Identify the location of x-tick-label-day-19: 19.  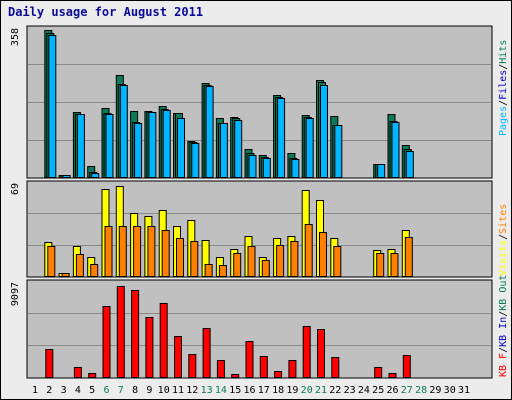
(292, 390).